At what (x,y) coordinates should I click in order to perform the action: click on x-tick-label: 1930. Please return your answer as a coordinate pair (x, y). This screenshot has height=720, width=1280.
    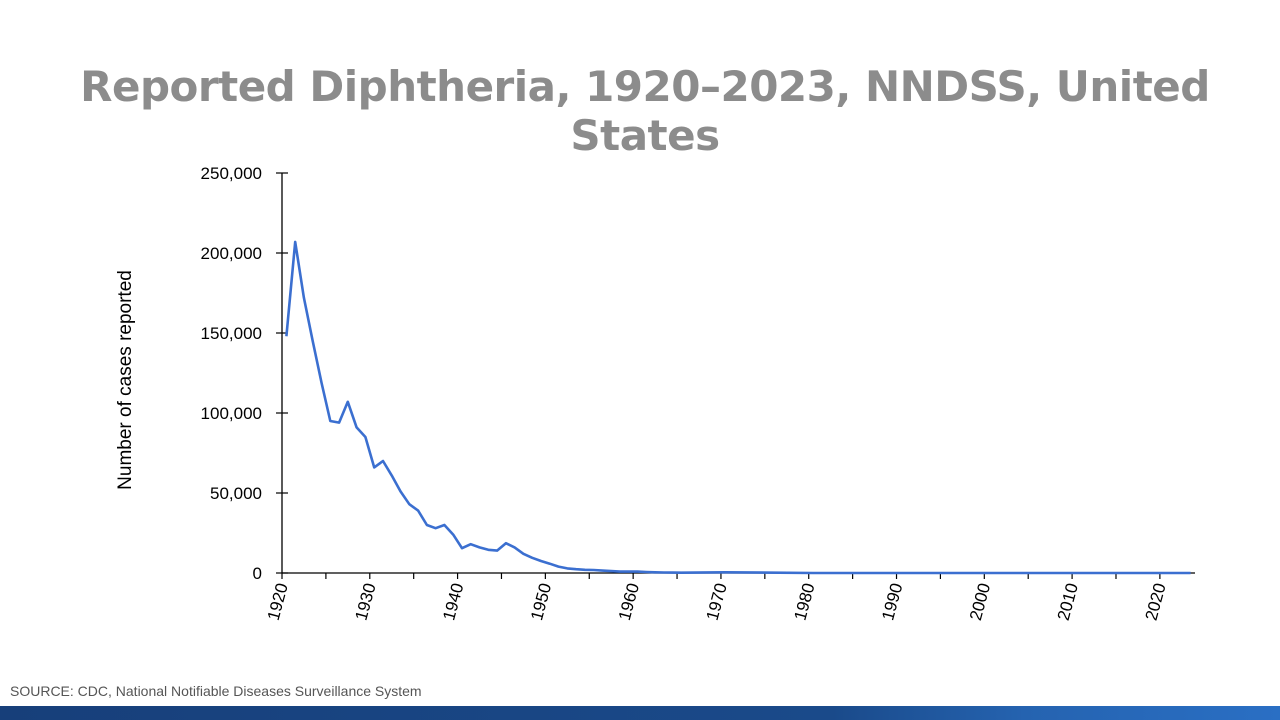
    Looking at the image, I should click on (366, 601).